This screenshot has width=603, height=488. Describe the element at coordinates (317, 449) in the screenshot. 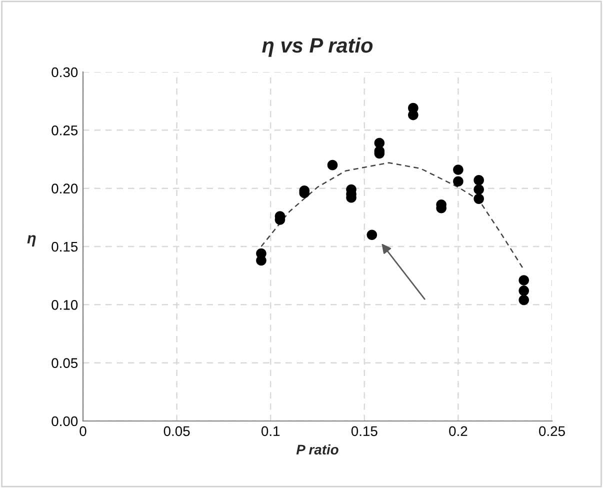

I see `x-axis-title: P ratio` at that location.